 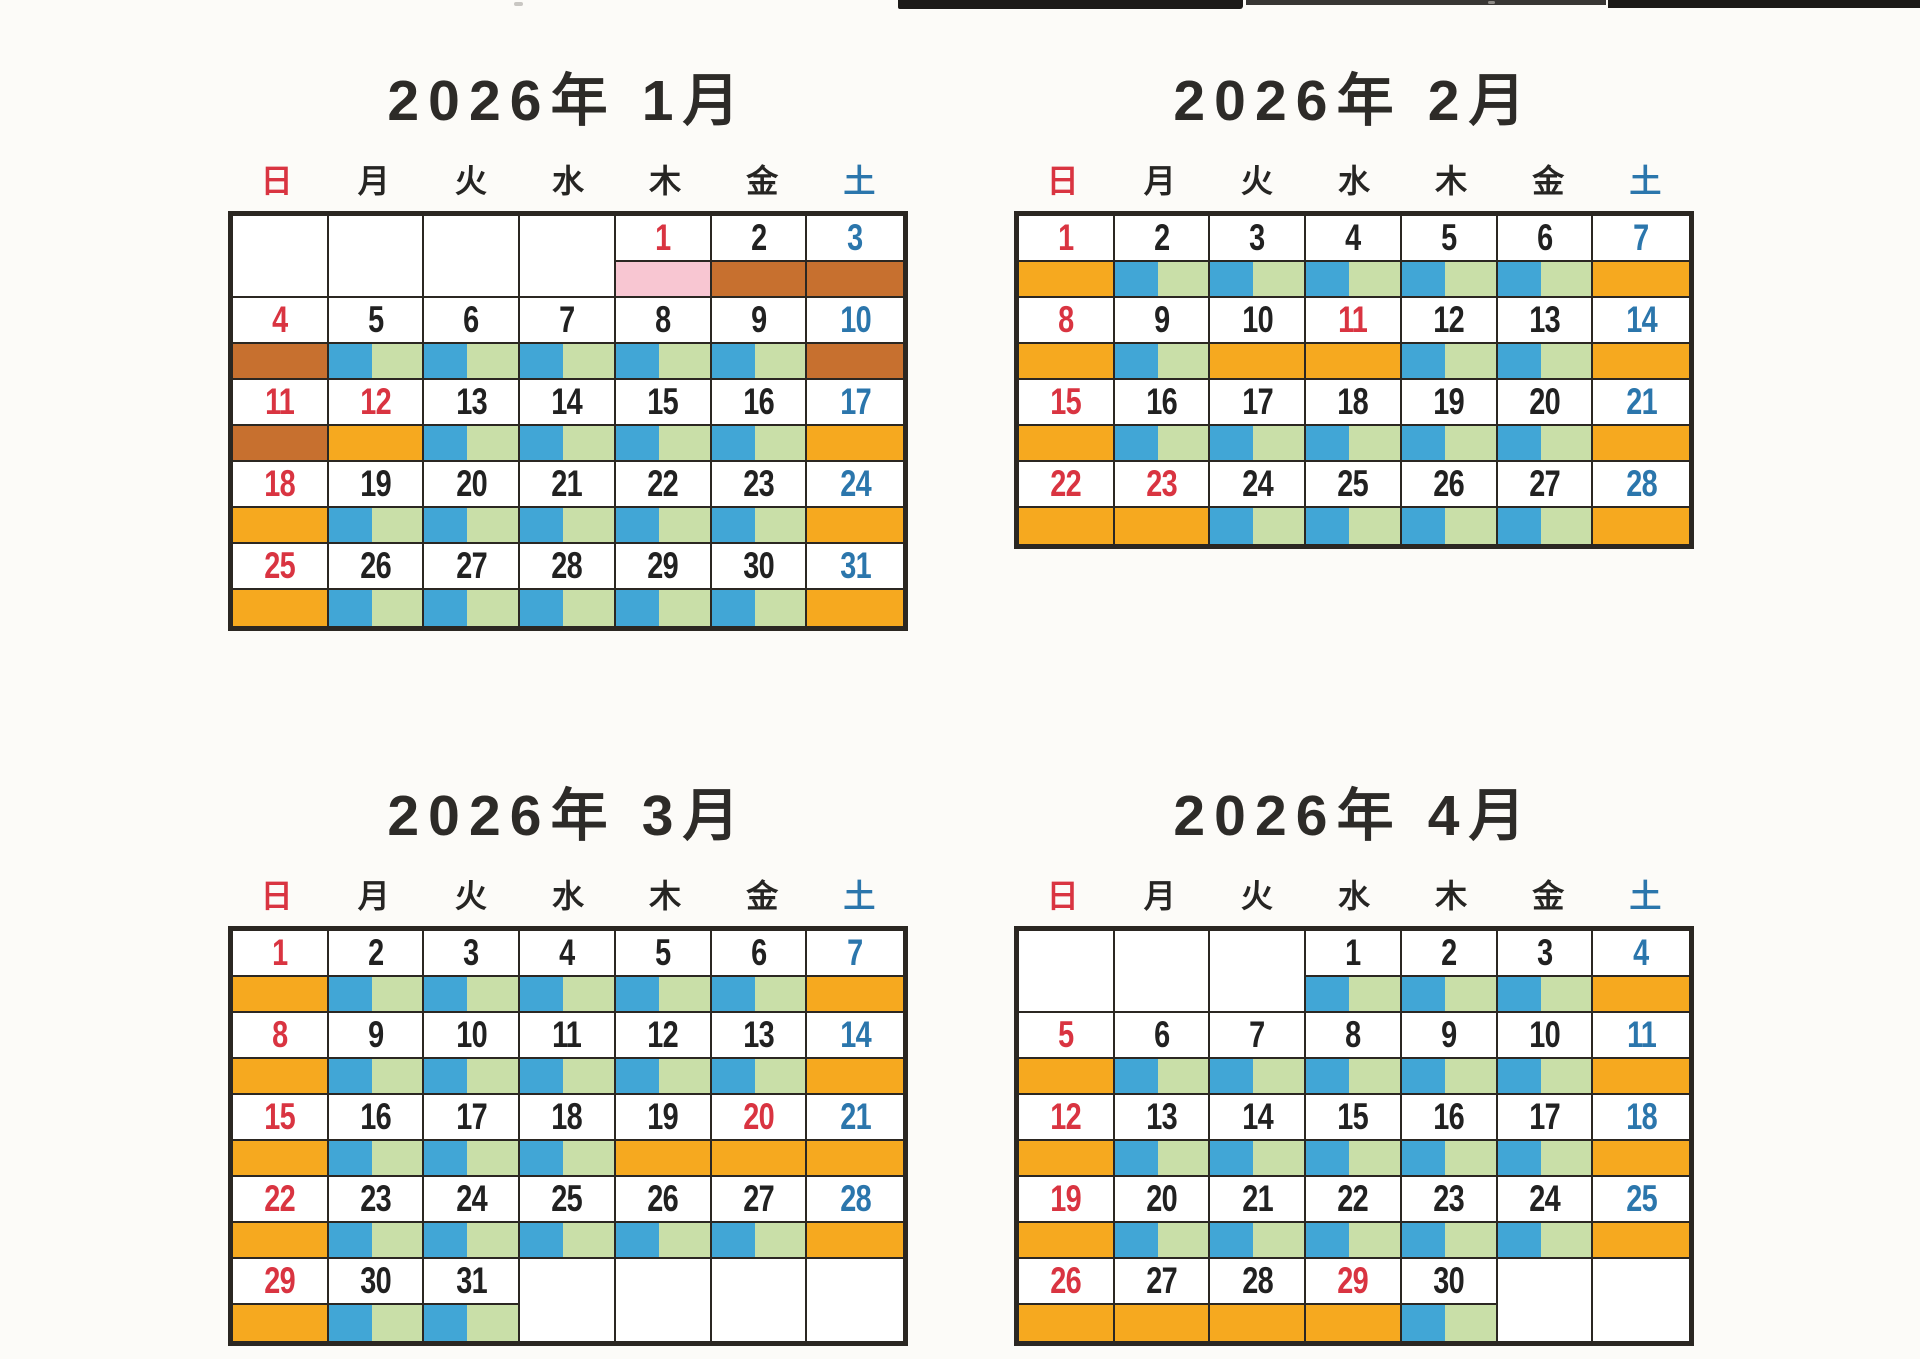 I want to click on day-cell-6: 6, so click(x=759, y=954).